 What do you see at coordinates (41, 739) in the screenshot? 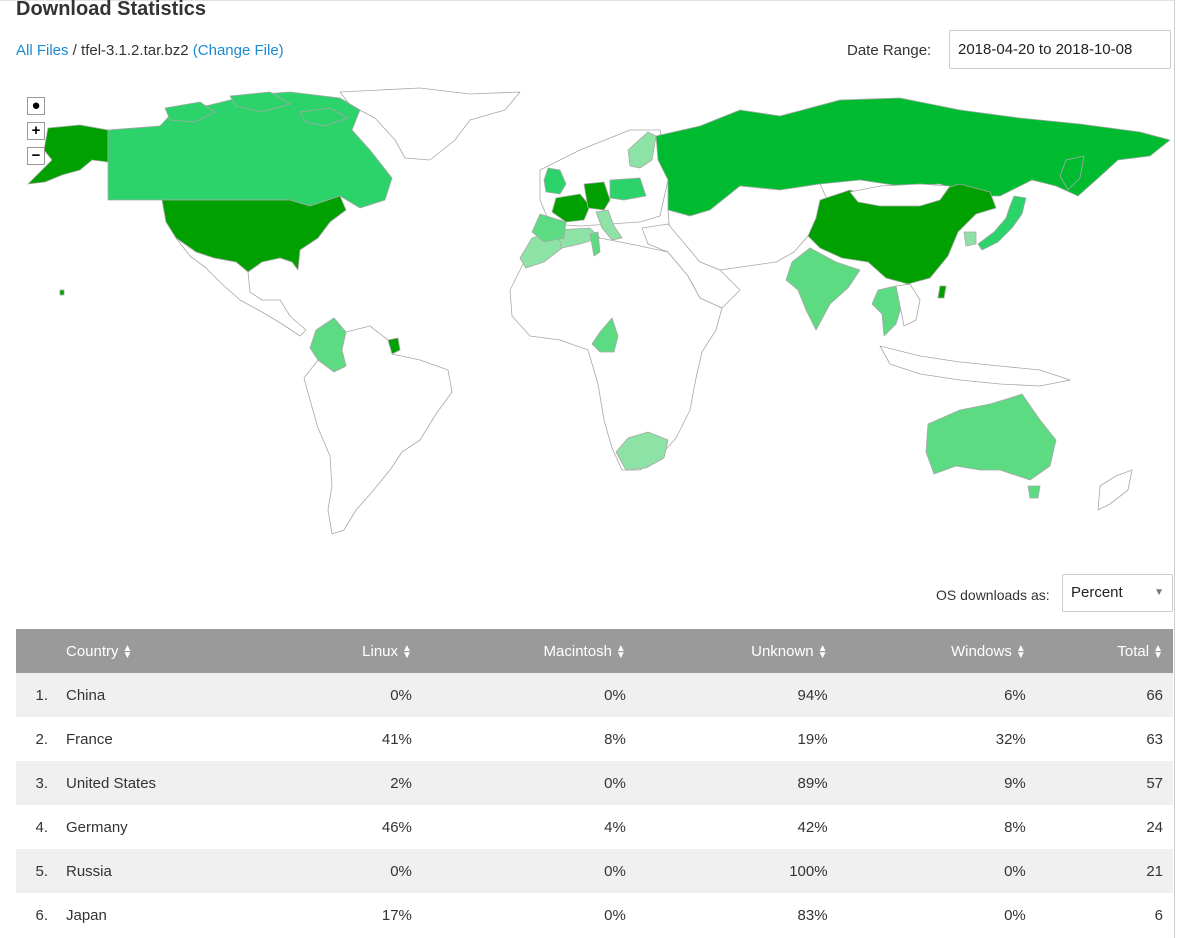
I see `row-rank: 2.` at bounding box center [41, 739].